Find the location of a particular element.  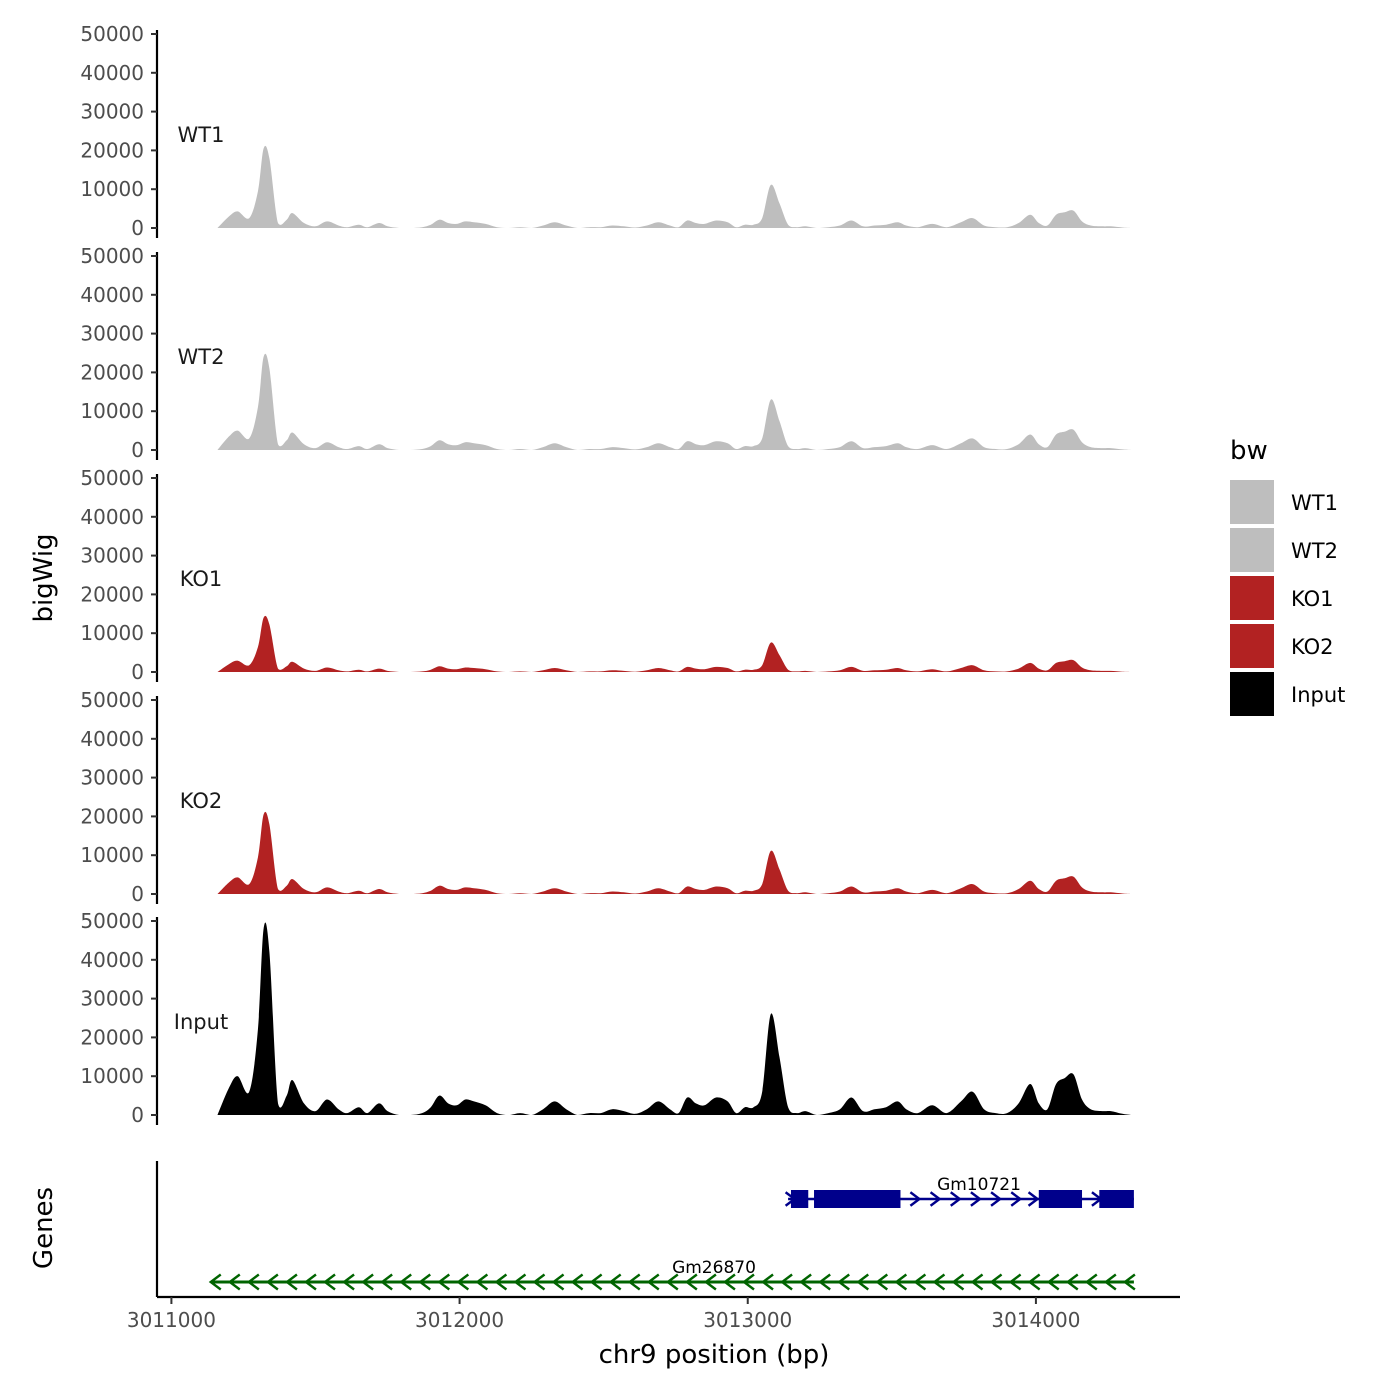

track-Input: 0 10000 20000 30000 40000 50000 Input is located at coordinates (605, 1018).